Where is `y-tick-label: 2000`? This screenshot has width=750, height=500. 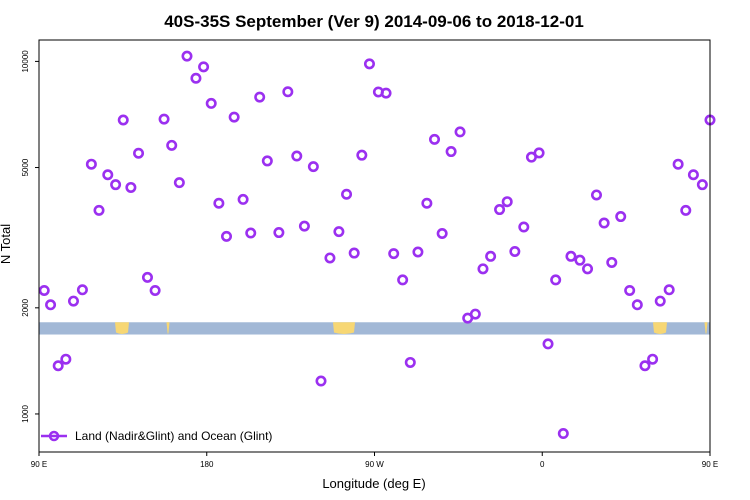
y-tick-label: 2000 is located at coordinates (25, 307).